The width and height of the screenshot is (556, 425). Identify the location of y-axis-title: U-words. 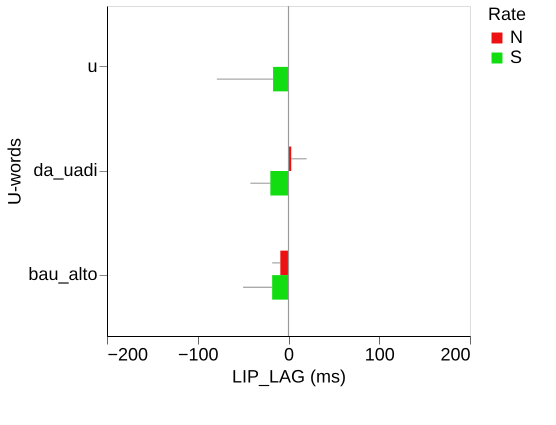
(14, 172).